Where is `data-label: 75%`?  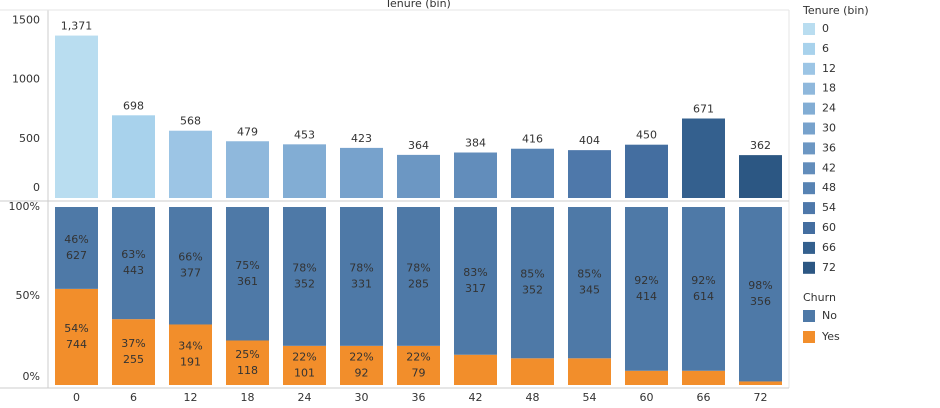
data-label: 75% is located at coordinates (247, 265).